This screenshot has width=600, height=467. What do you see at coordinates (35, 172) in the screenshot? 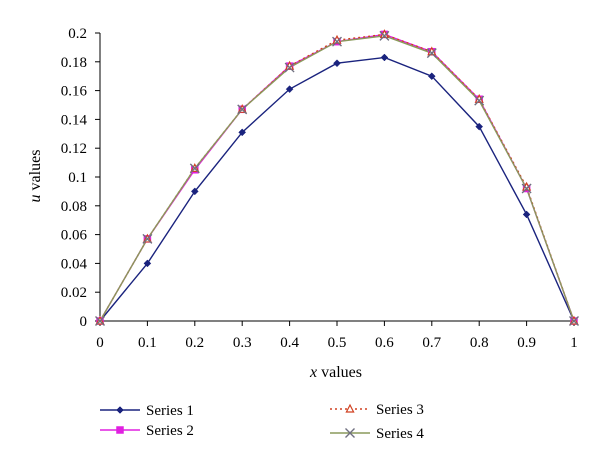
I see `y-axis-label-rest: values` at bounding box center [35, 172].